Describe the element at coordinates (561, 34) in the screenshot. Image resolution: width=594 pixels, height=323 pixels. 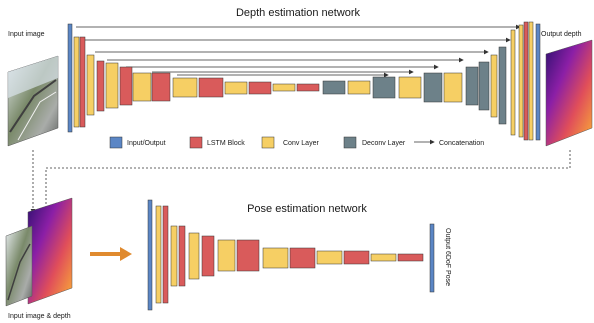
I see `depth-output-label: Output depth` at that location.